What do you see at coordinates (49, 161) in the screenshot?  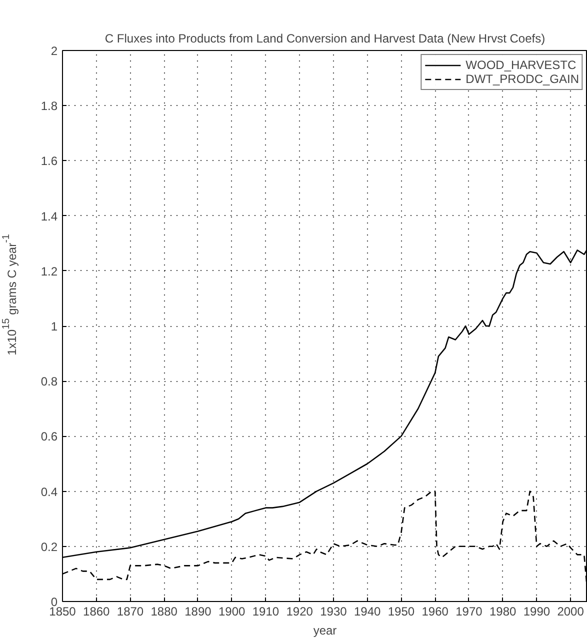 I see `y-tick-label: 1.6` at bounding box center [49, 161].